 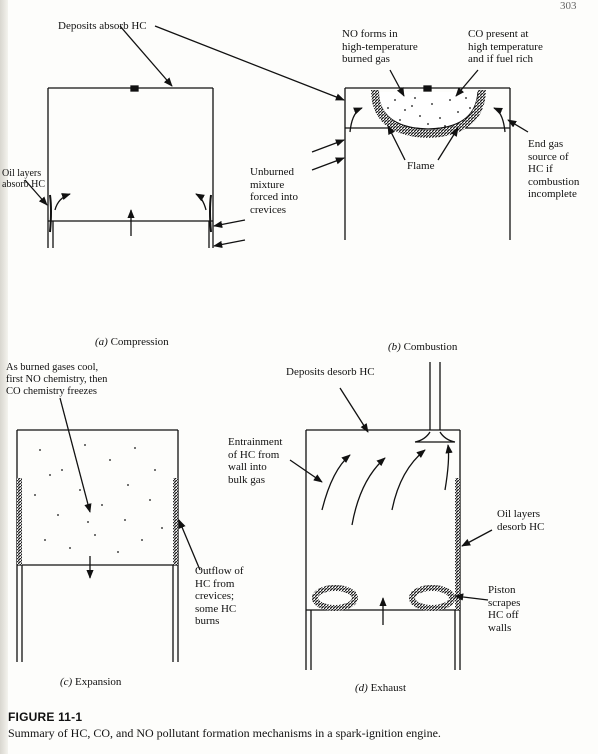 I want to click on label-oil-desorb: Oil layers desorb HC, so click(x=521, y=520).